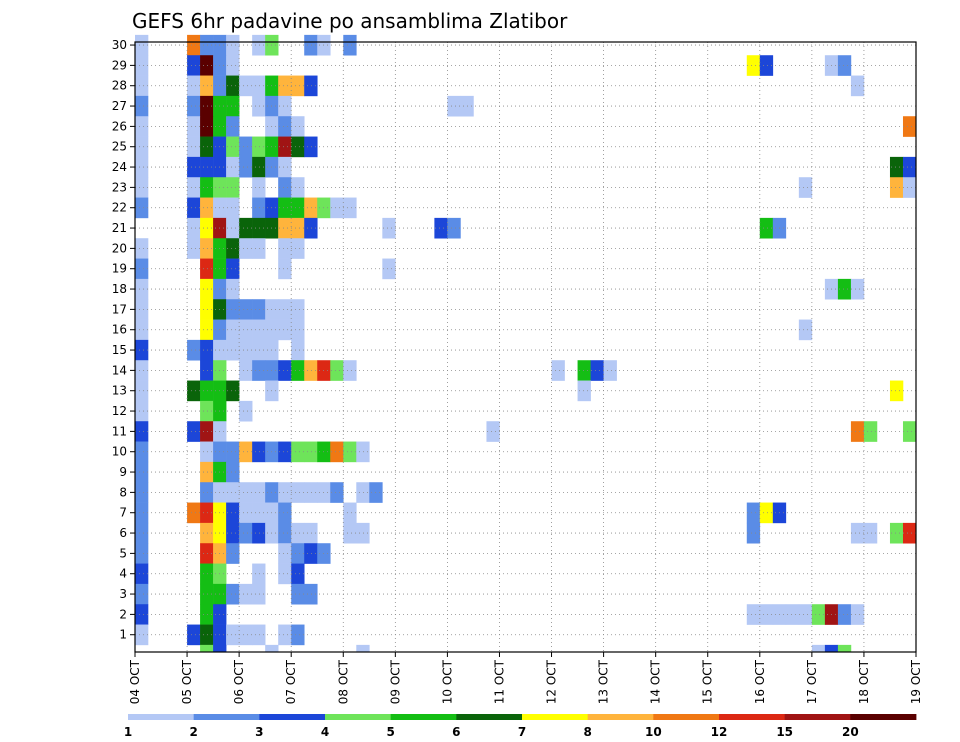 This screenshot has width=960, height=742. I want to click on x-tick-label: 05 OCT, so click(187, 681).